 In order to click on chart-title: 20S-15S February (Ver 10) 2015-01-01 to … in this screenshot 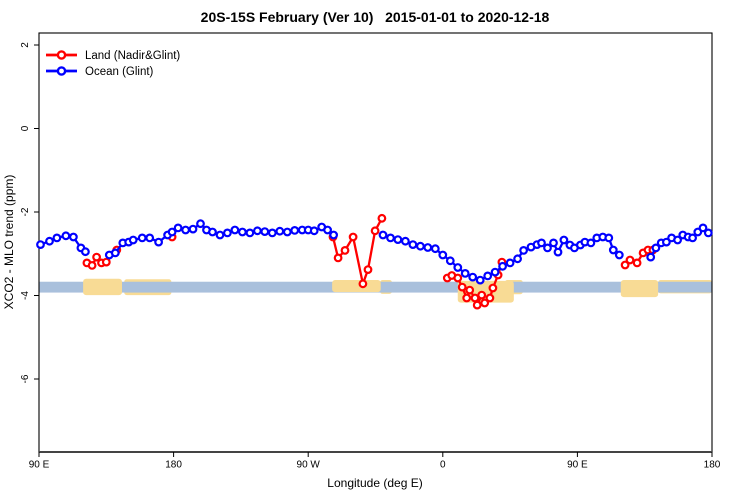, I will do `click(375, 17)`.